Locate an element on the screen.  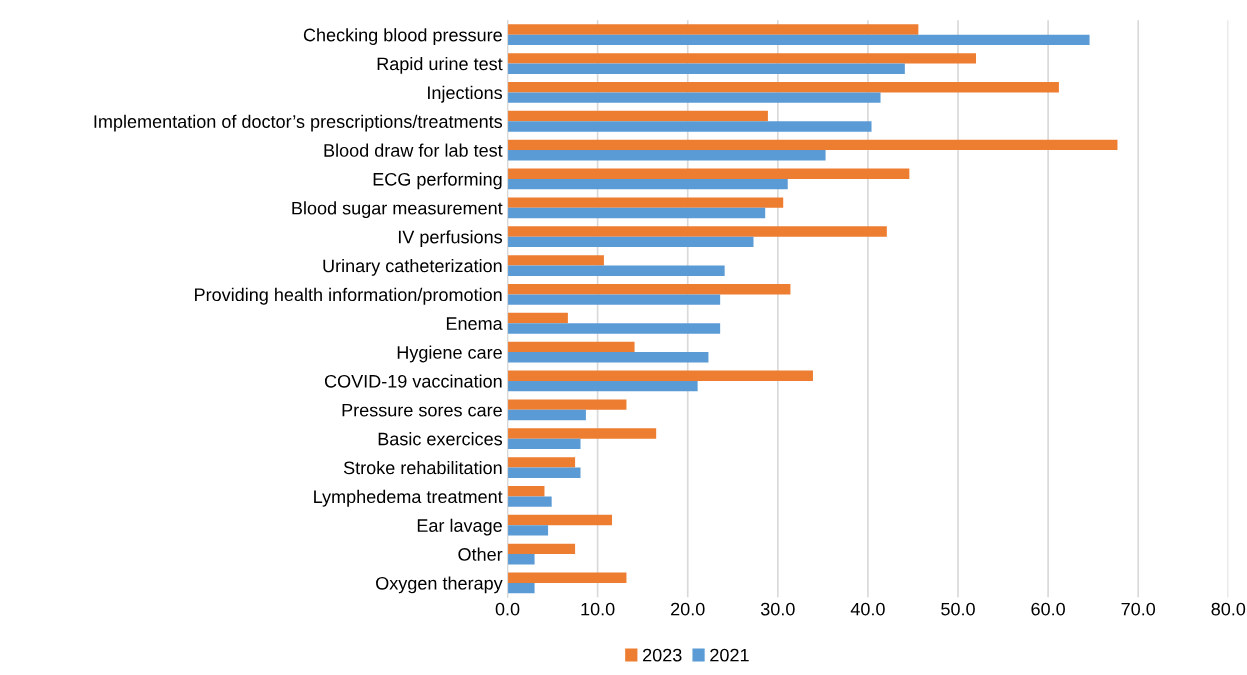
y-tick-label: Checking blood pressure is located at coordinates (402, 36).